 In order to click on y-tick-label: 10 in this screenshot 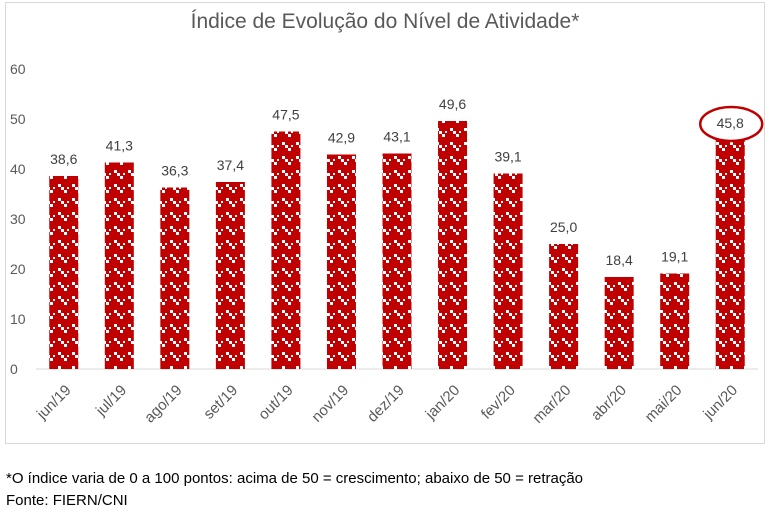, I will do `click(18, 319)`.